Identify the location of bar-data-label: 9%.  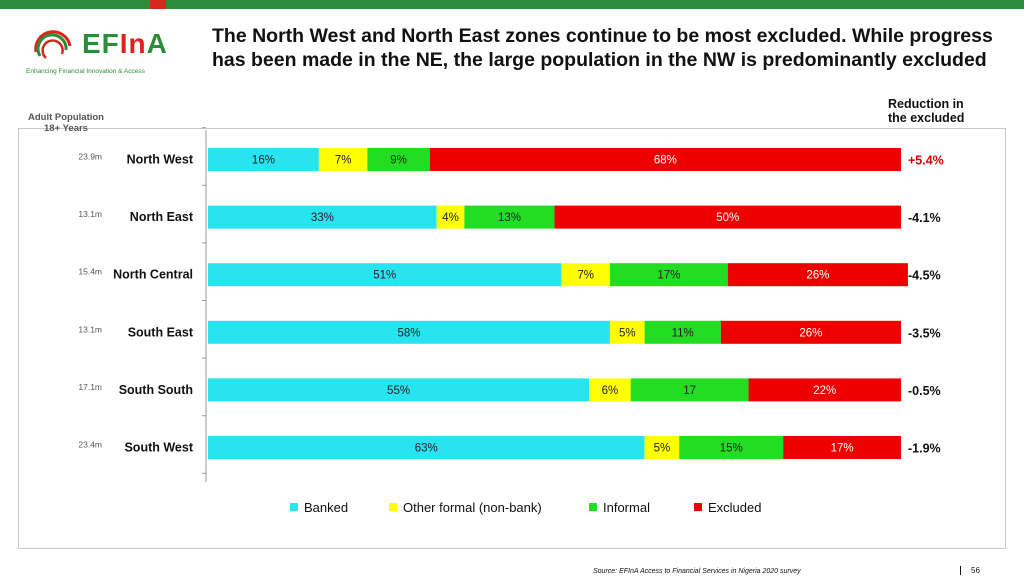
(398, 161).